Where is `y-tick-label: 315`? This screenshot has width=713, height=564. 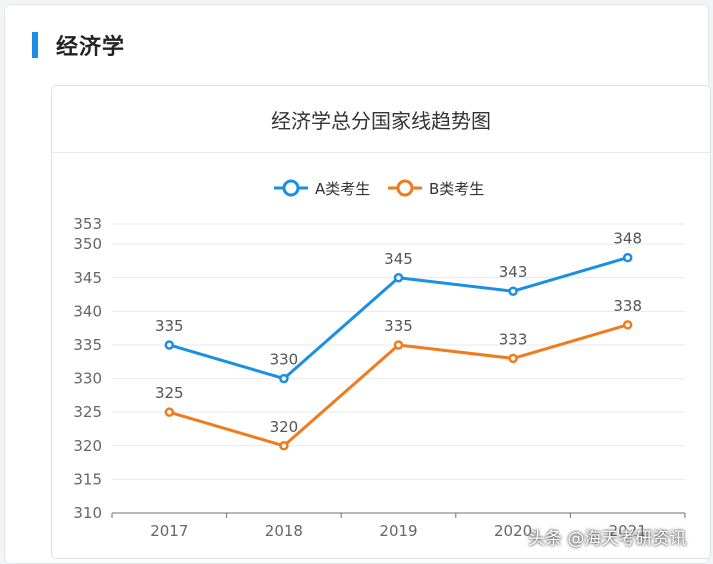
y-tick-label: 315 is located at coordinates (87, 479).